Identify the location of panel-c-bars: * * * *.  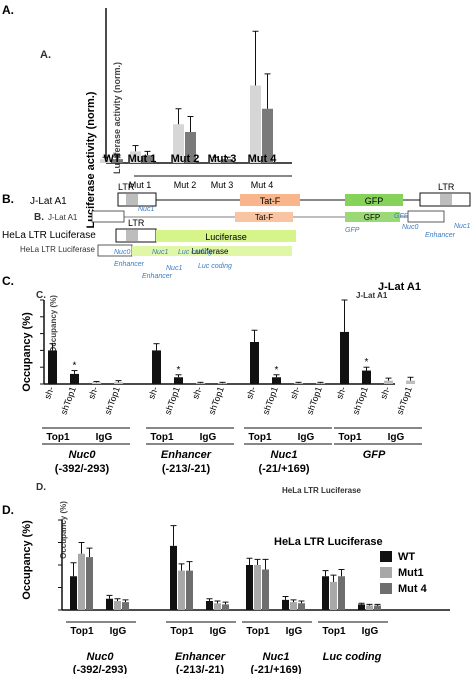
(231, 341).